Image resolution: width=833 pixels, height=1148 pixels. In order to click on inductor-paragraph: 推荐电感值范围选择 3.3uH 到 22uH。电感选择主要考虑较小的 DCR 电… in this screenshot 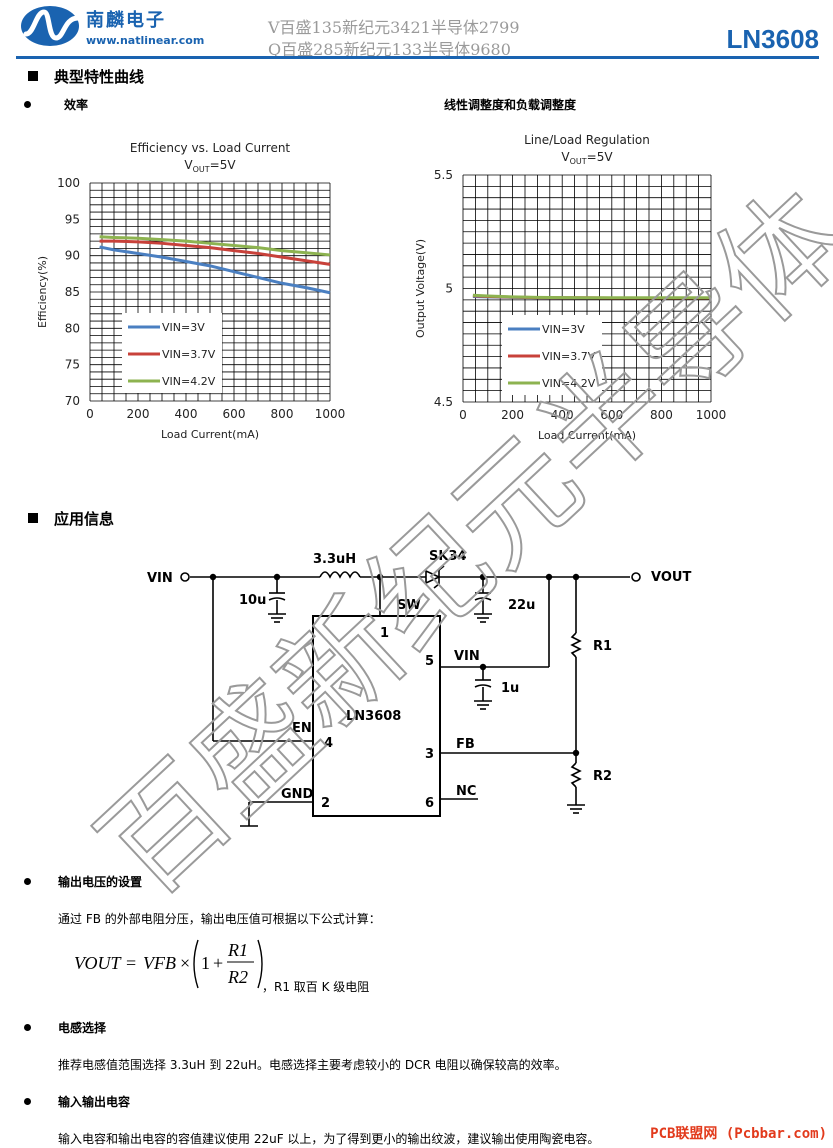, I will do `click(312, 1065)`.